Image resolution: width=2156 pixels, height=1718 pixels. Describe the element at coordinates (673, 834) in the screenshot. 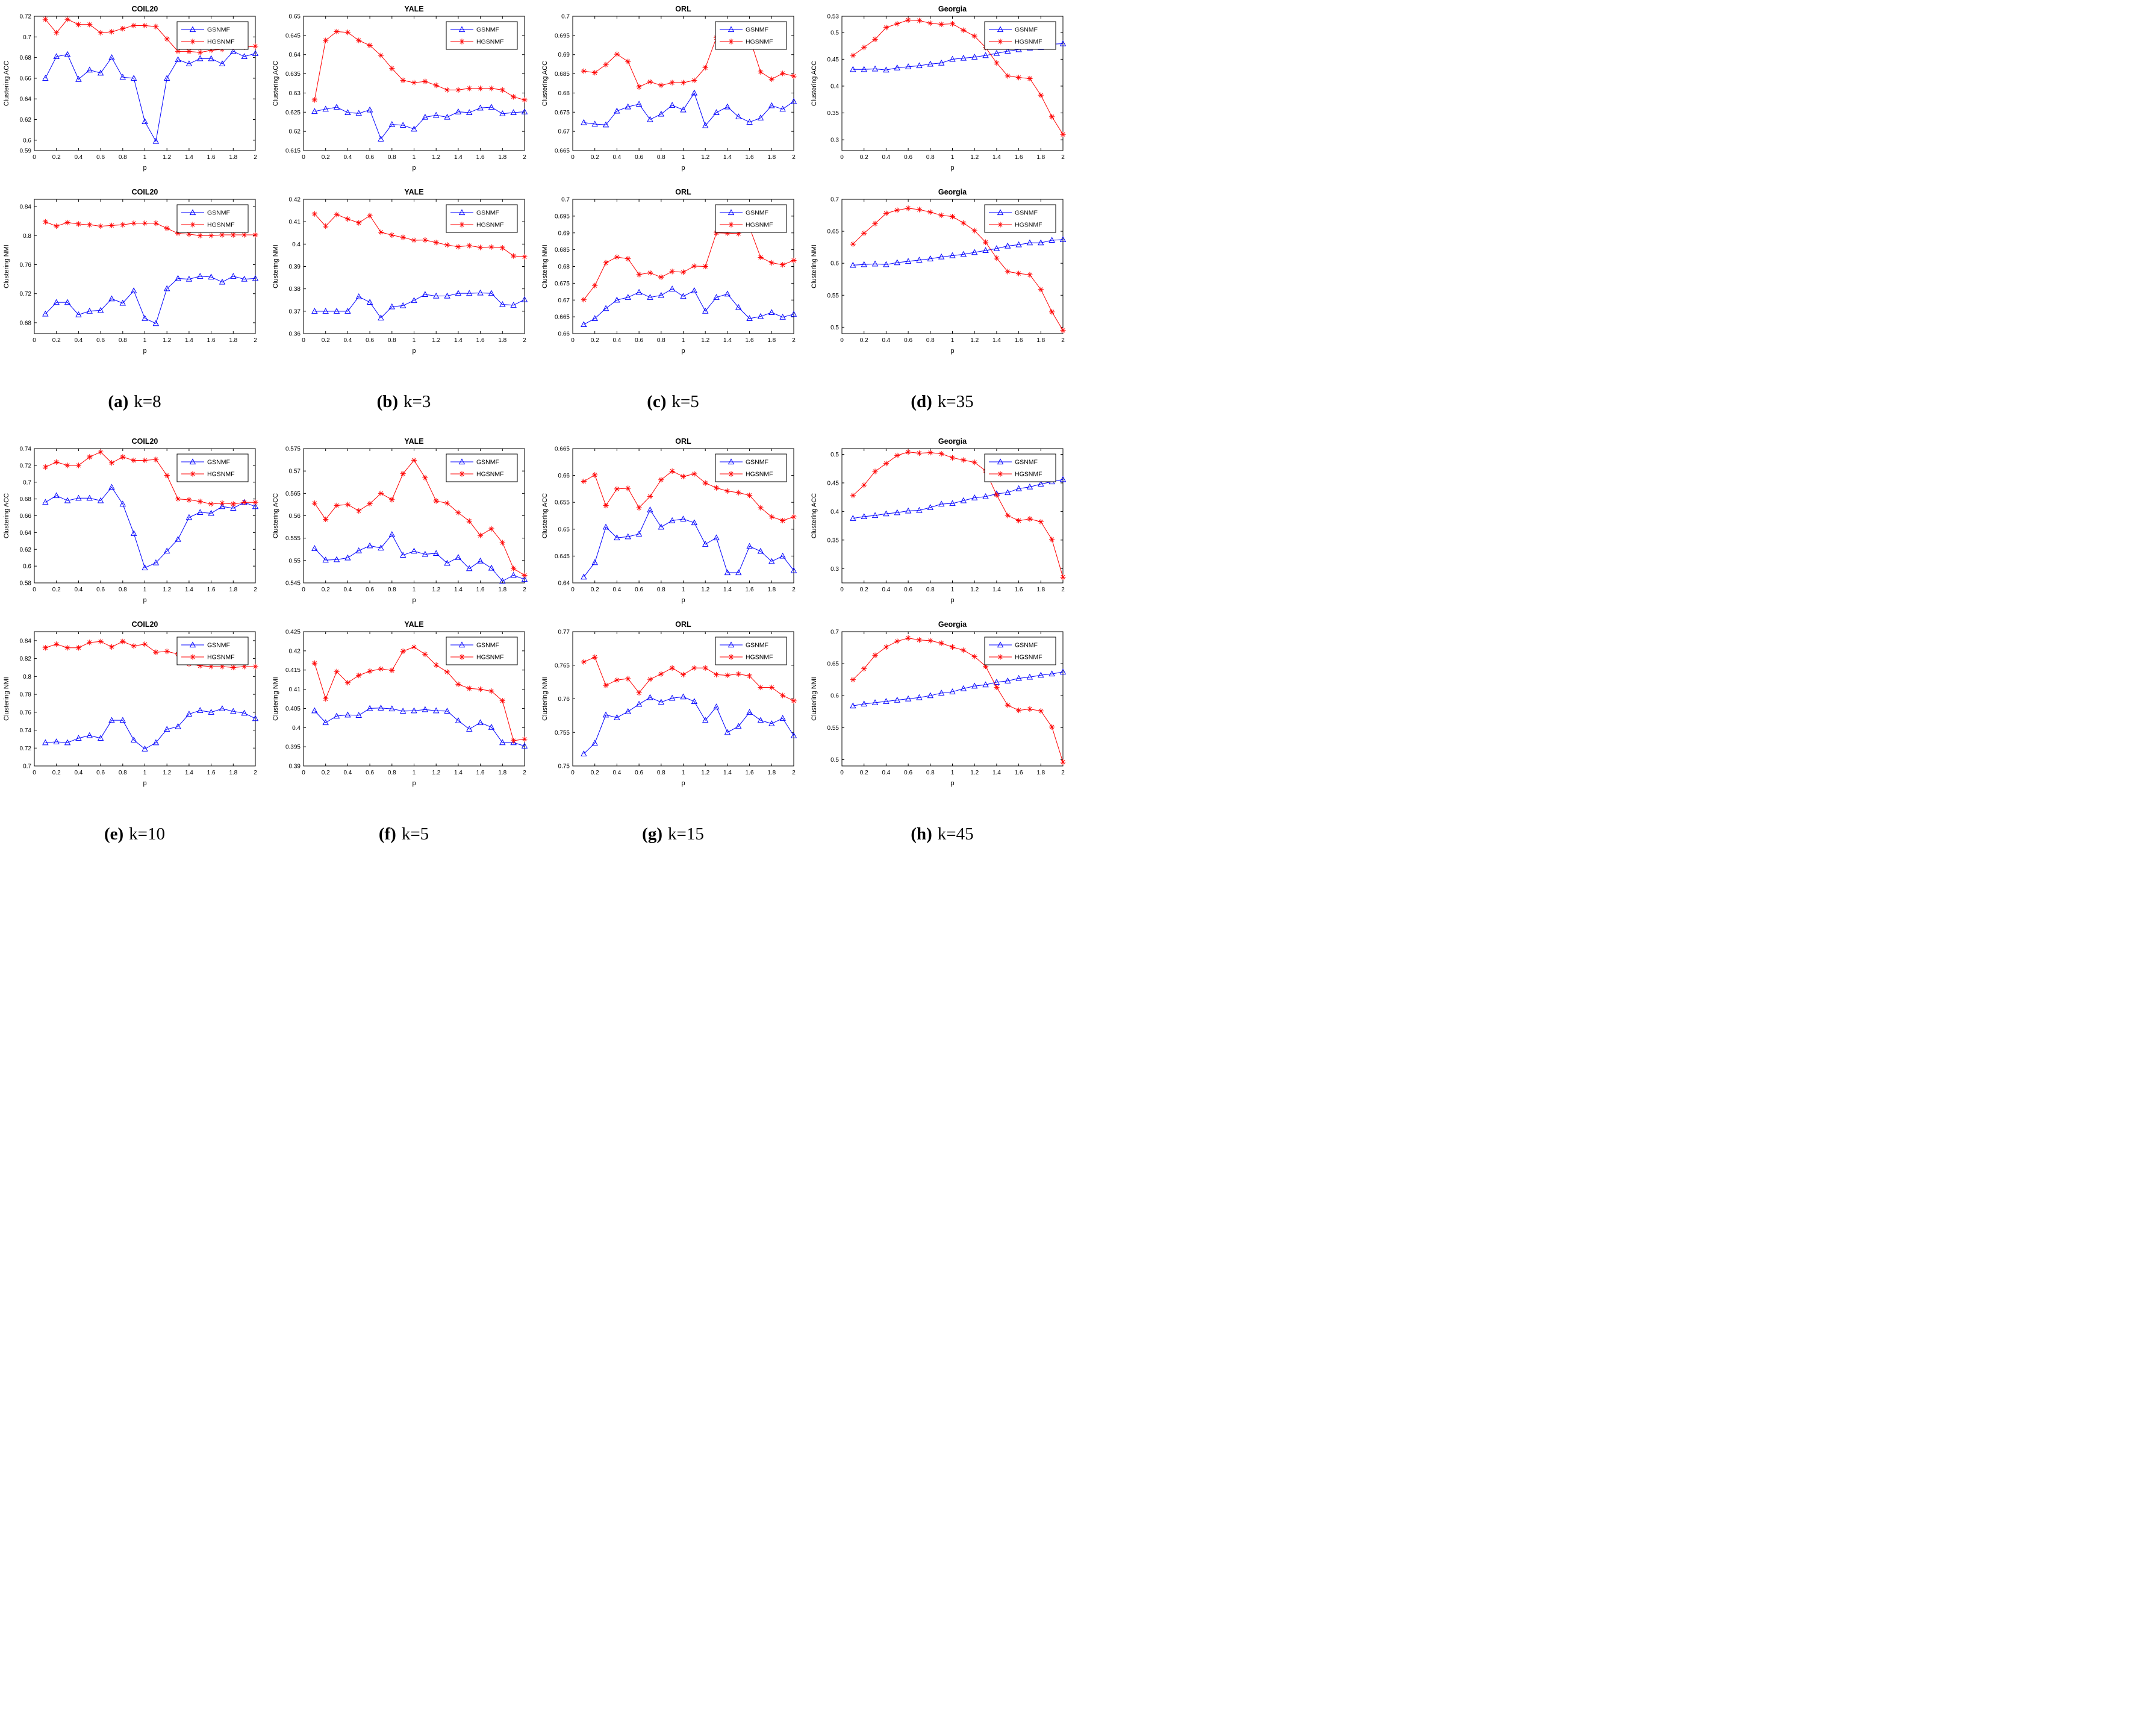

I see `caption-g: (g) k=15` at that location.